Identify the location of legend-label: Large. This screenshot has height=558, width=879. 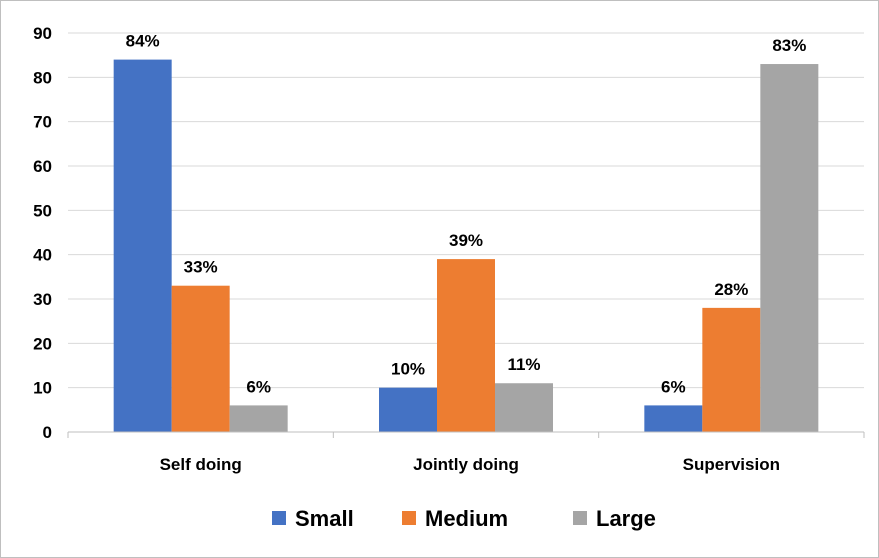
(626, 518).